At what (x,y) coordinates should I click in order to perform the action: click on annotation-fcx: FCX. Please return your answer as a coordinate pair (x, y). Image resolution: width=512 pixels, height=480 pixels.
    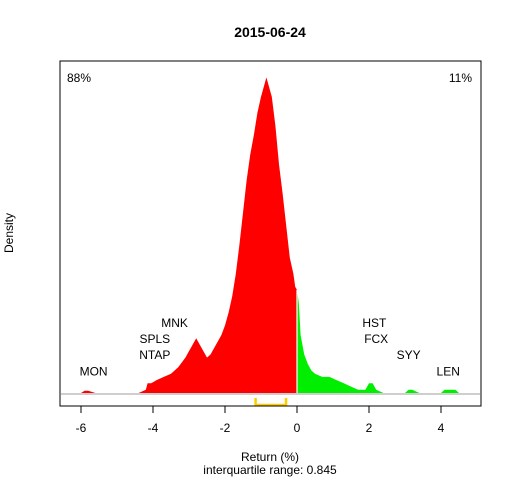
    Looking at the image, I should click on (376, 339).